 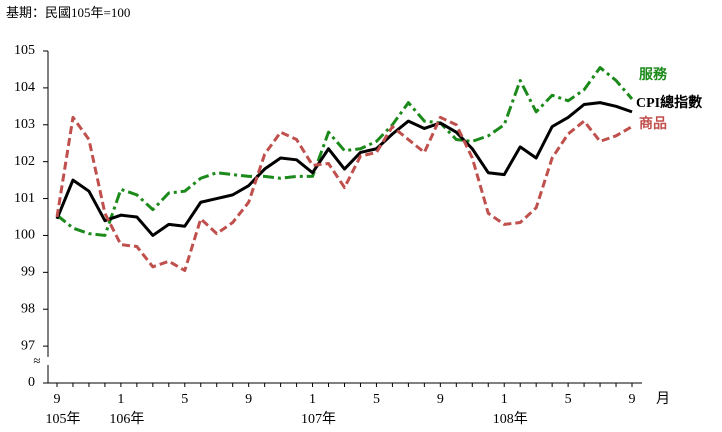 I want to click on x-group-label: 105年, so click(x=63, y=419).